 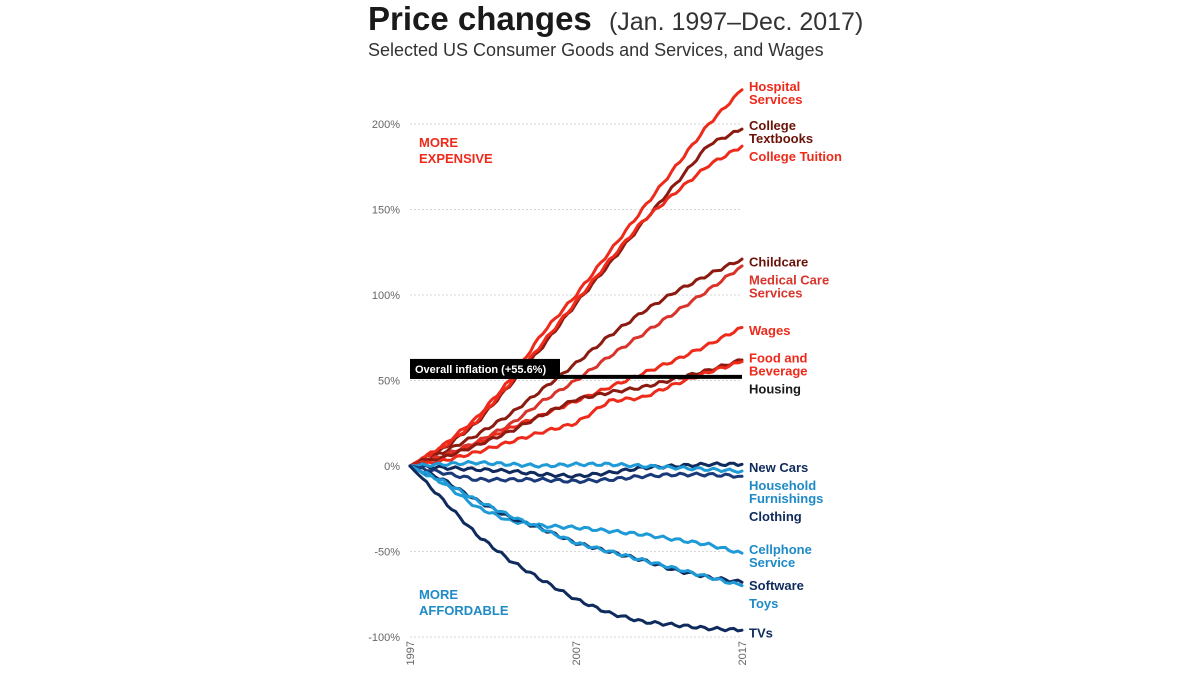 What do you see at coordinates (576, 467) in the screenshot?
I see `series-line-household-furnishings` at bounding box center [576, 467].